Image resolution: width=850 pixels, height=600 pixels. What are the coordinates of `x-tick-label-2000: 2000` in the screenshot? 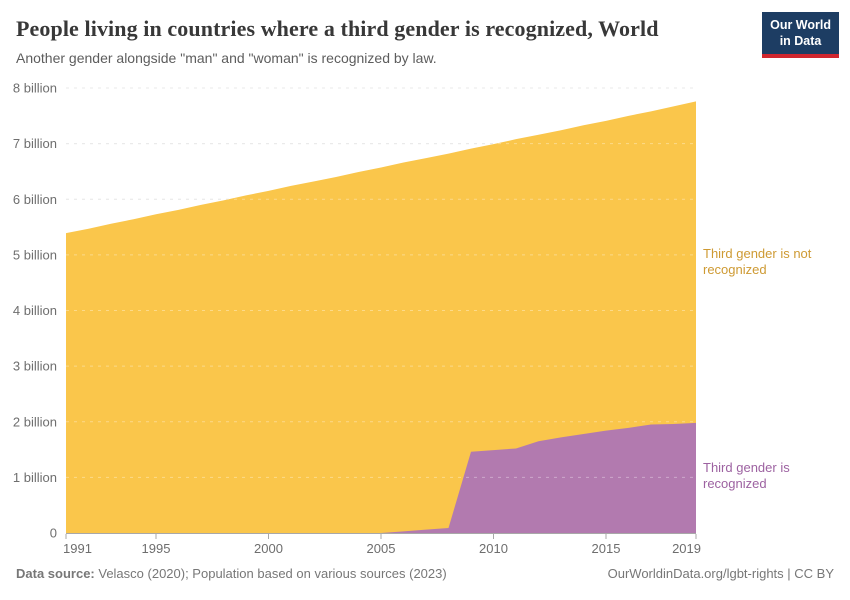 It's located at (268, 548).